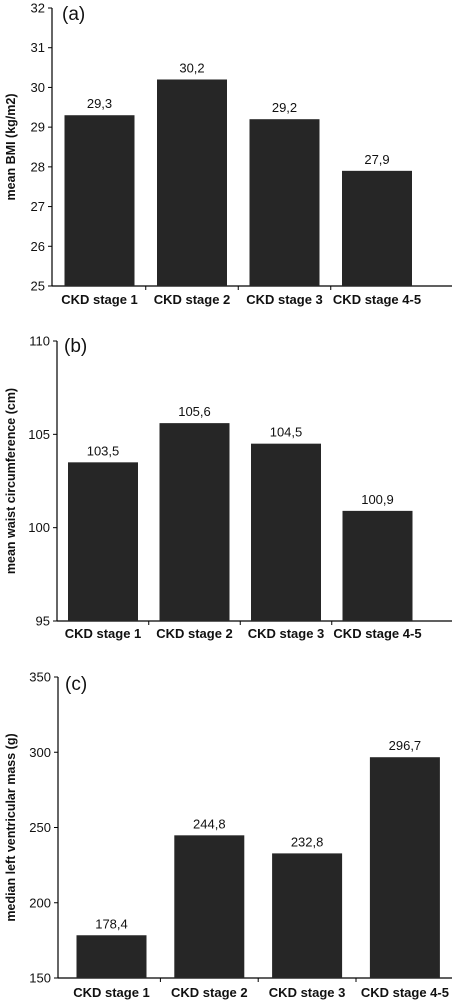 The image size is (474, 1004). Describe the element at coordinates (38, 206) in the screenshot. I see `y-tick-label: 27` at that location.